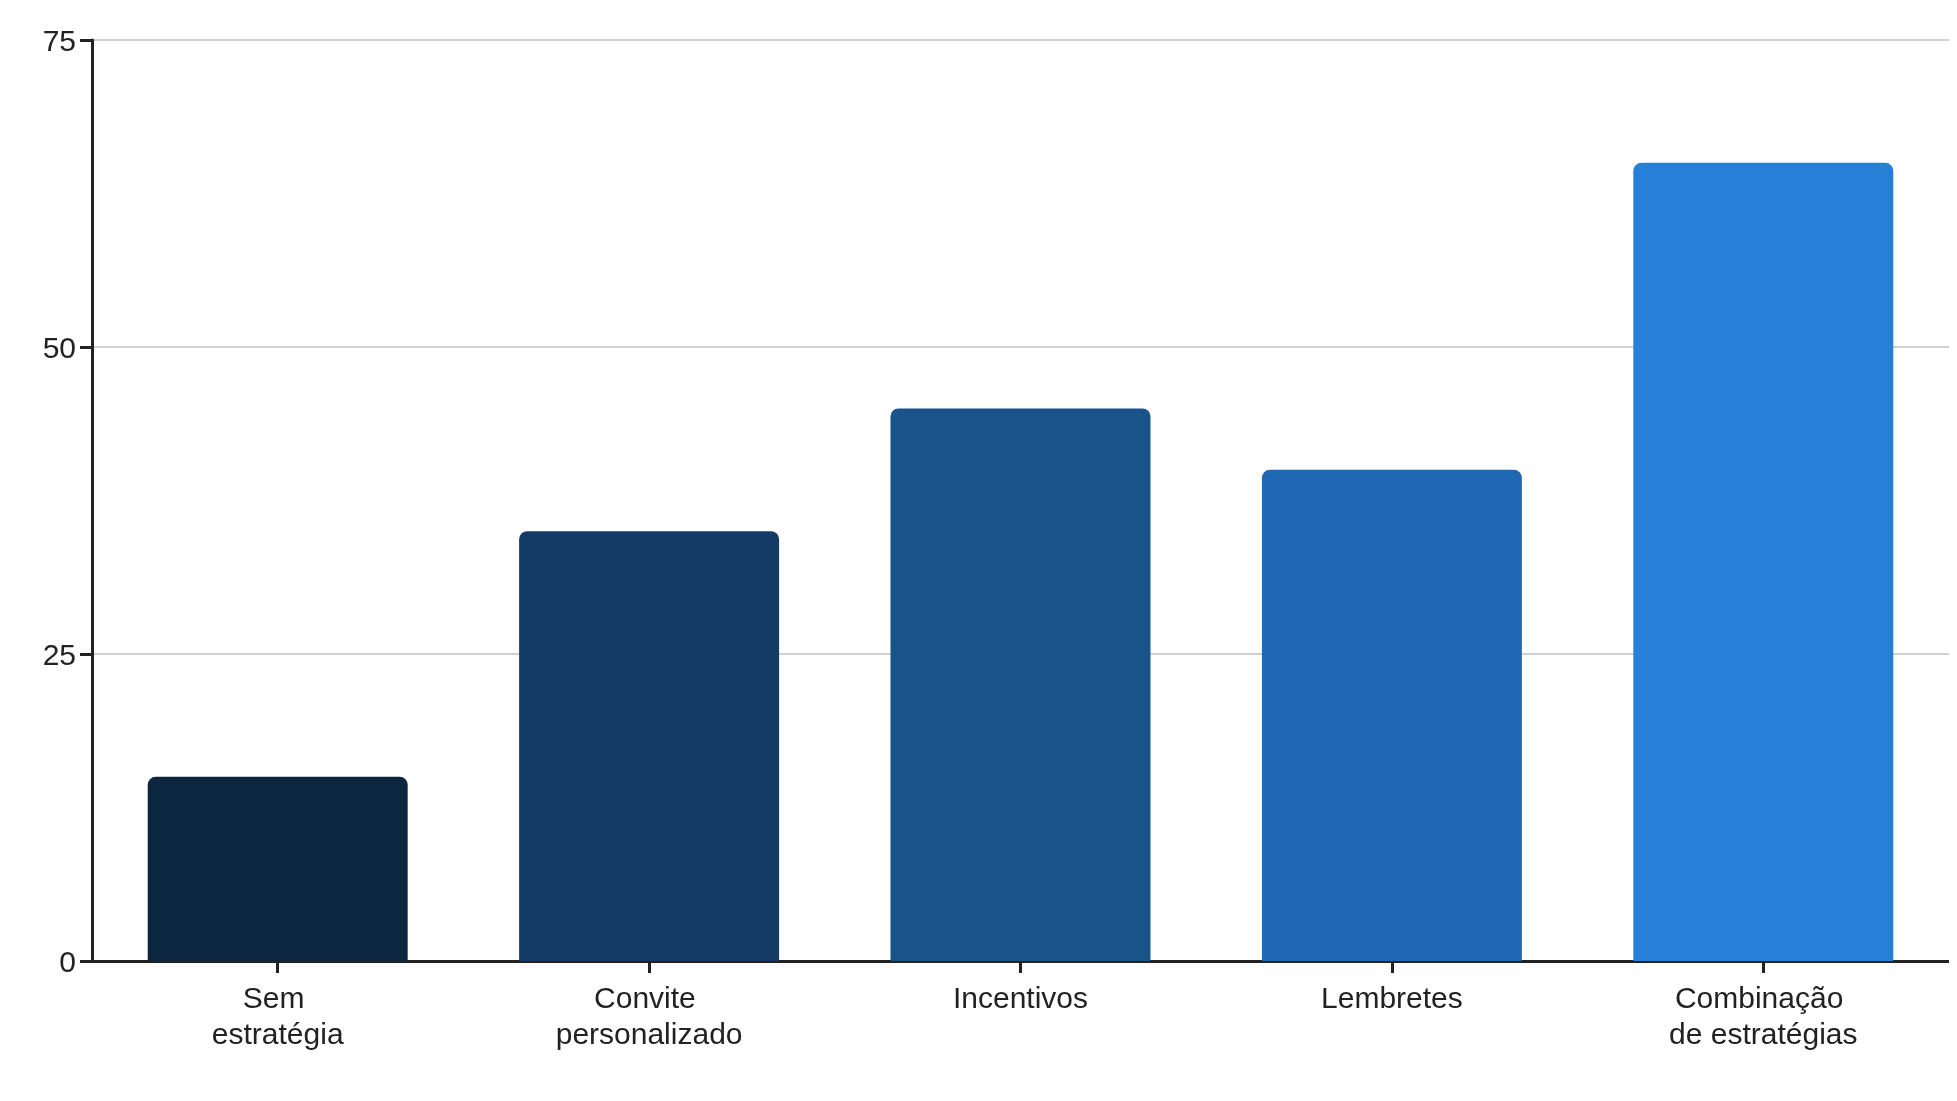  Describe the element at coordinates (59, 40) in the screenshot. I see `y-tick-label: 75` at that location.